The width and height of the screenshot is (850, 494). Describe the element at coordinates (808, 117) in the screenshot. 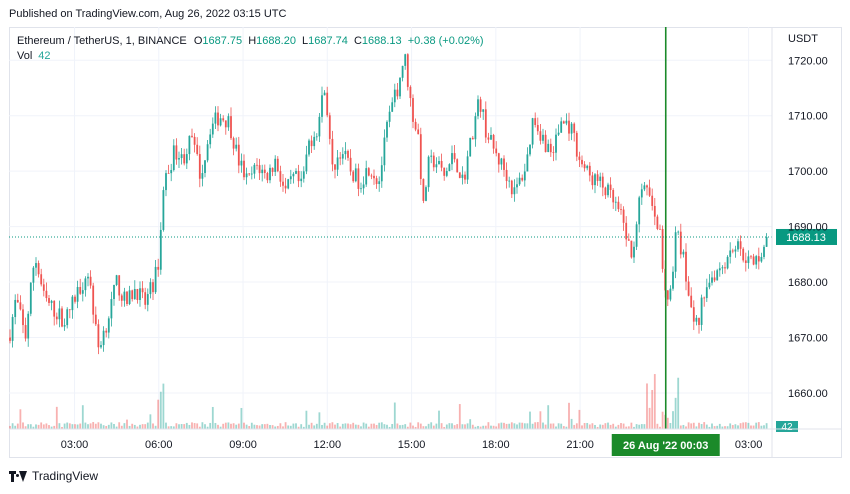

I see `y-tick-label: 1710.00` at that location.